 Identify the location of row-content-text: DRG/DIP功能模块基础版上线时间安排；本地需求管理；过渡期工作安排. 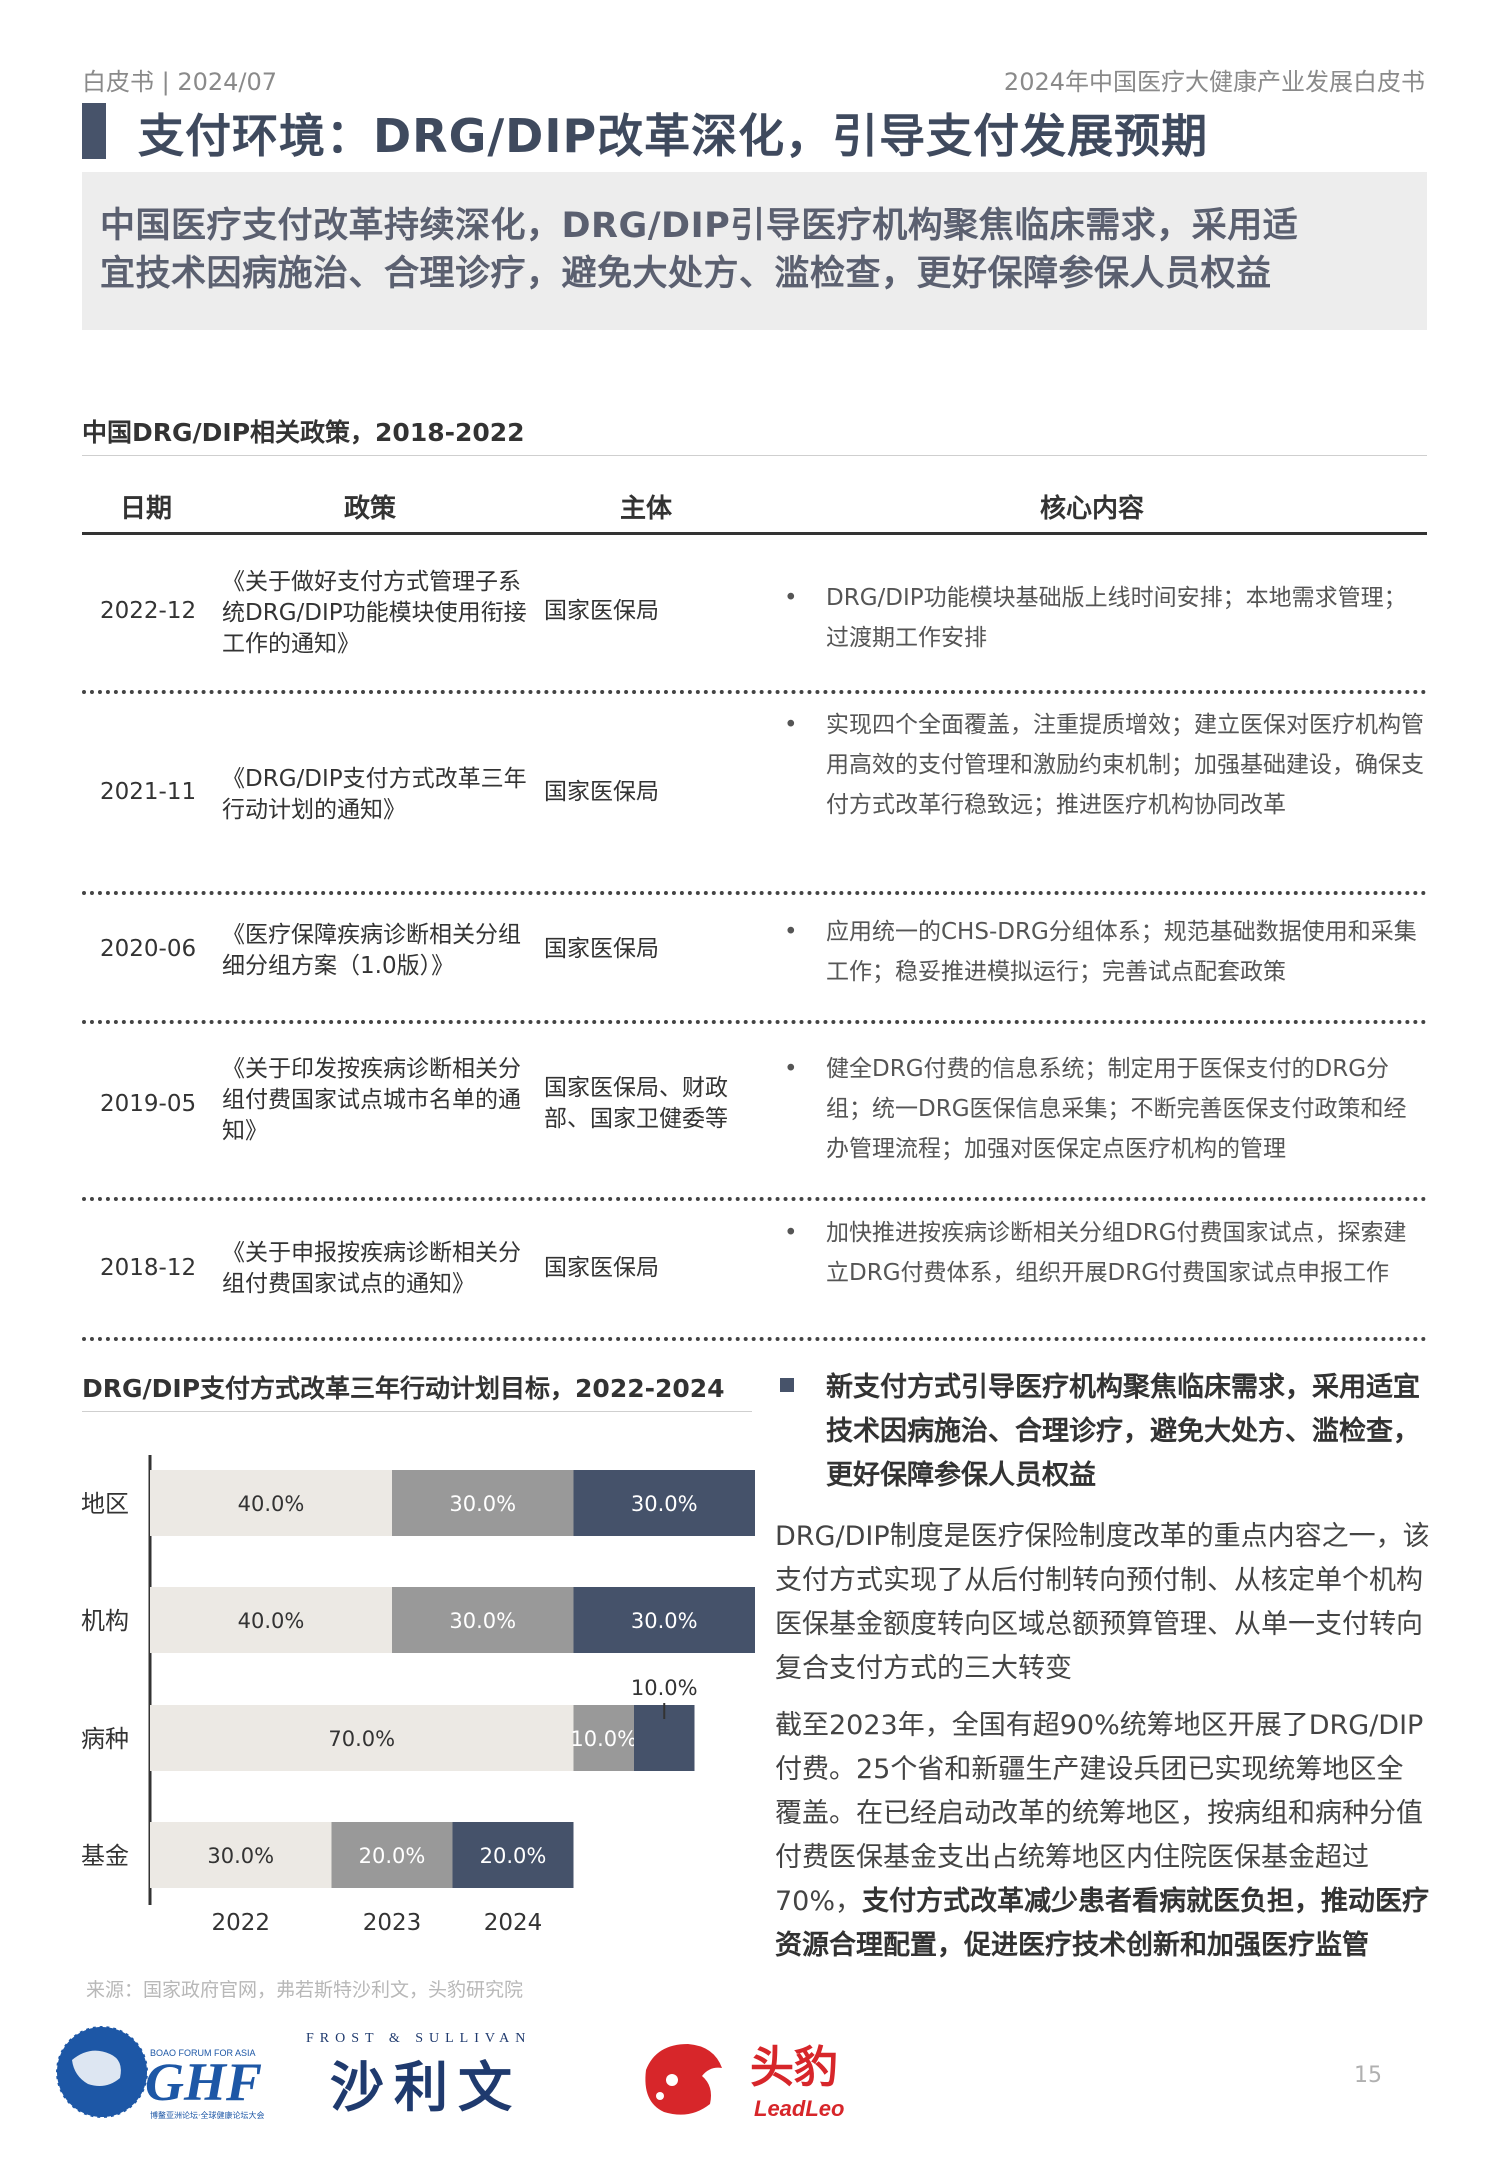
(1116, 618).